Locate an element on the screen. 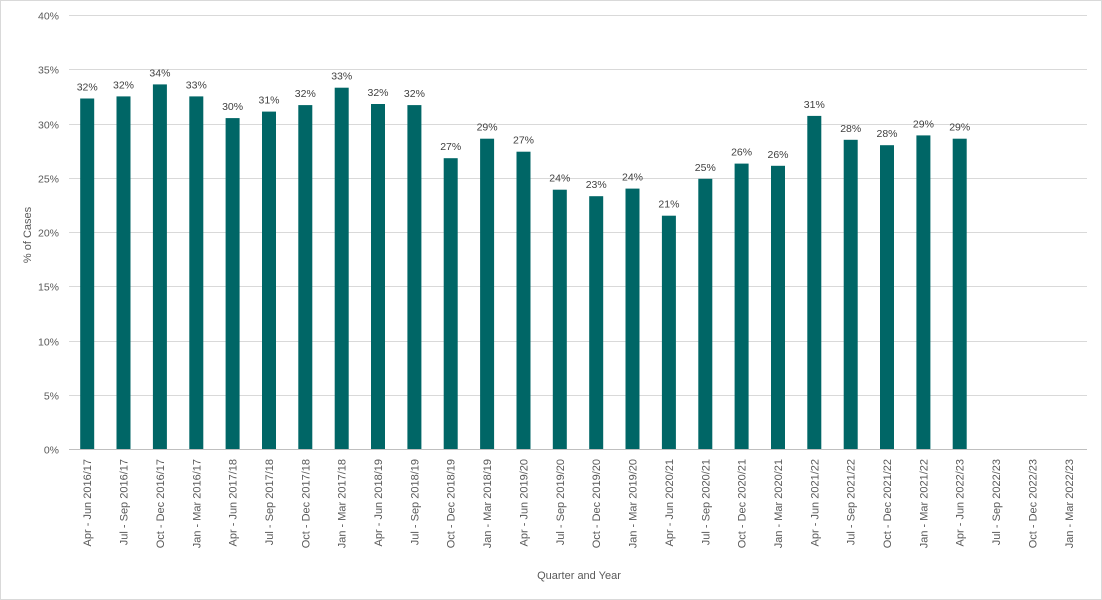 This screenshot has width=1102, height=600. y-axis-ticks: 0% 5% 10% 15% 20% 25% 30% 35% 40% is located at coordinates (48, 234).